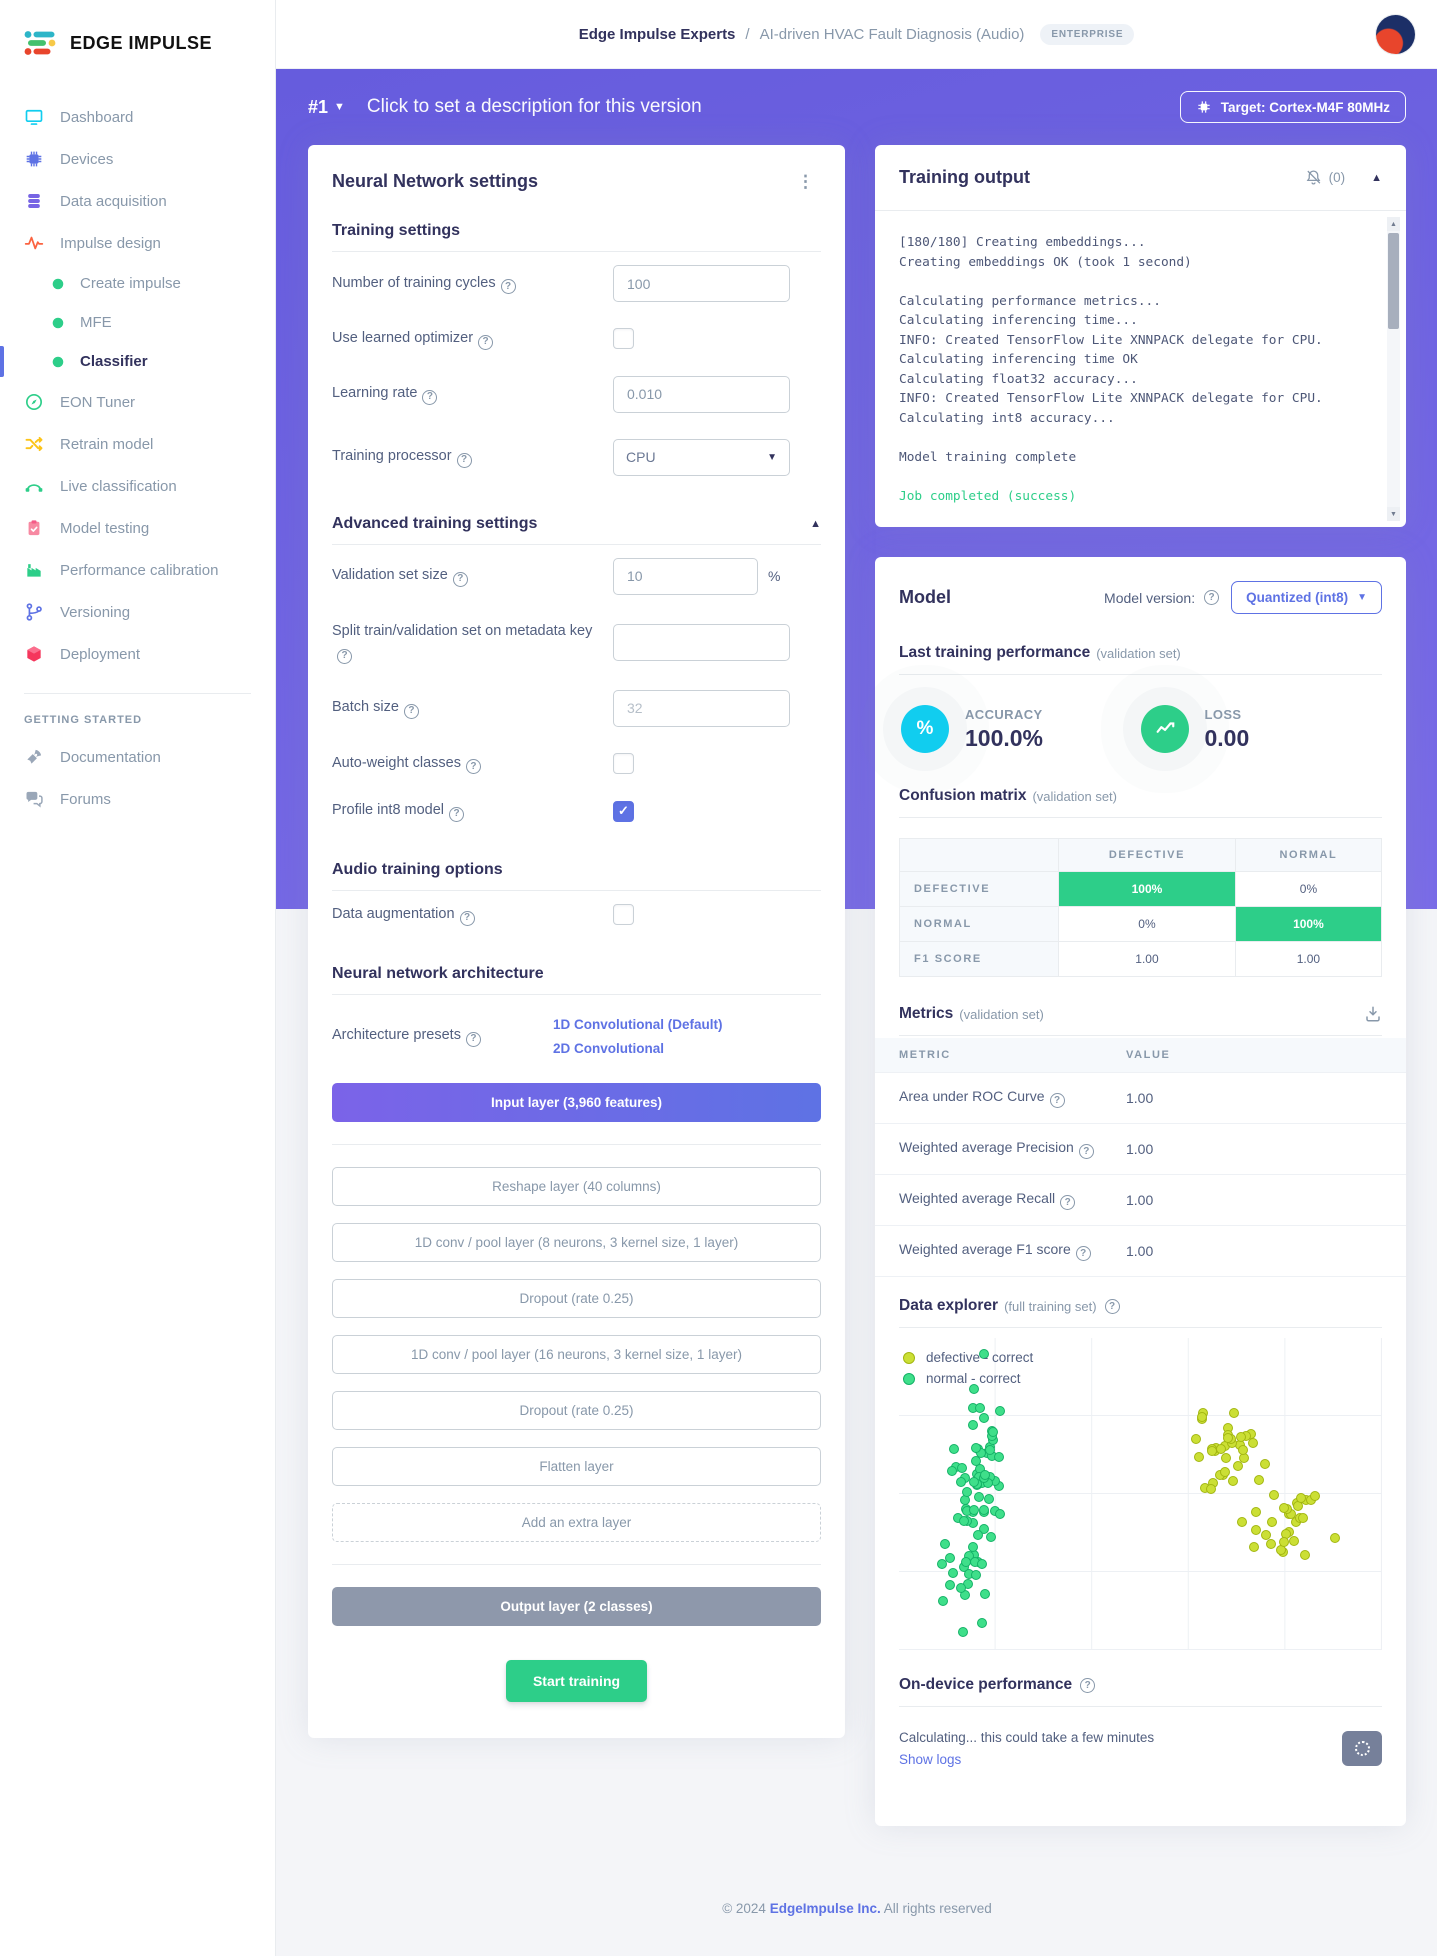  Describe the element at coordinates (137, 757) in the screenshot. I see `sidebar-item-documentation: Documentation` at that location.